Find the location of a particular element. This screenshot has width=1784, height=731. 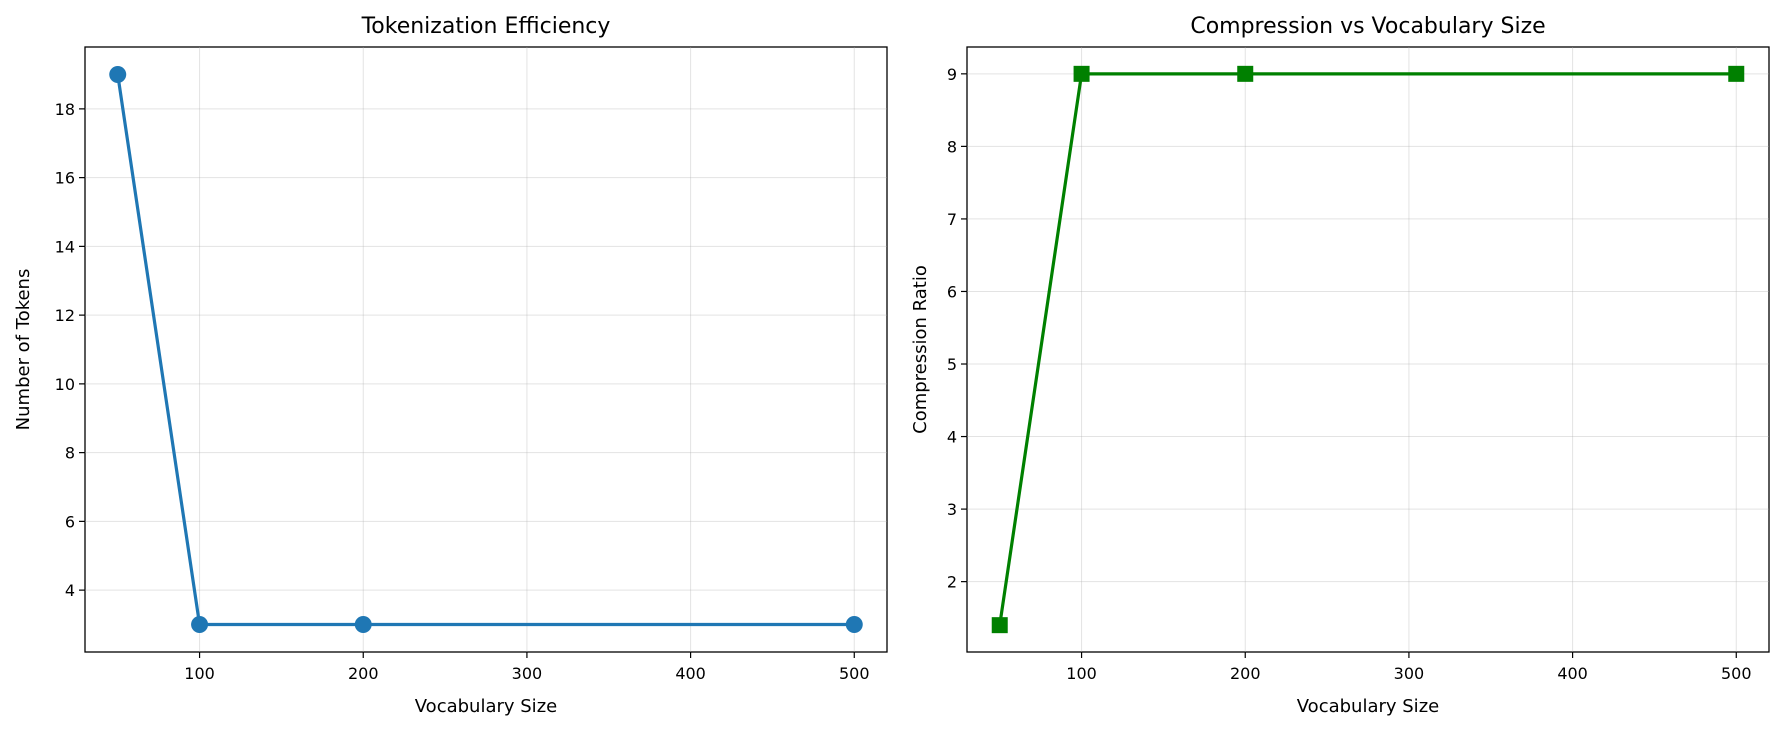

y-axis-label: Number of Tokens is located at coordinates (23, 350).